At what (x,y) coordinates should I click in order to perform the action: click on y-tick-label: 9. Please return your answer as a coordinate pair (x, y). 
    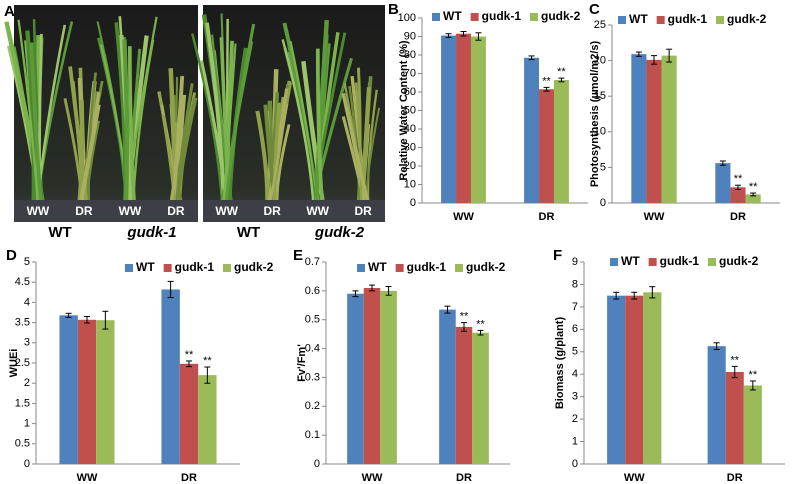
    Looking at the image, I should click on (575, 262).